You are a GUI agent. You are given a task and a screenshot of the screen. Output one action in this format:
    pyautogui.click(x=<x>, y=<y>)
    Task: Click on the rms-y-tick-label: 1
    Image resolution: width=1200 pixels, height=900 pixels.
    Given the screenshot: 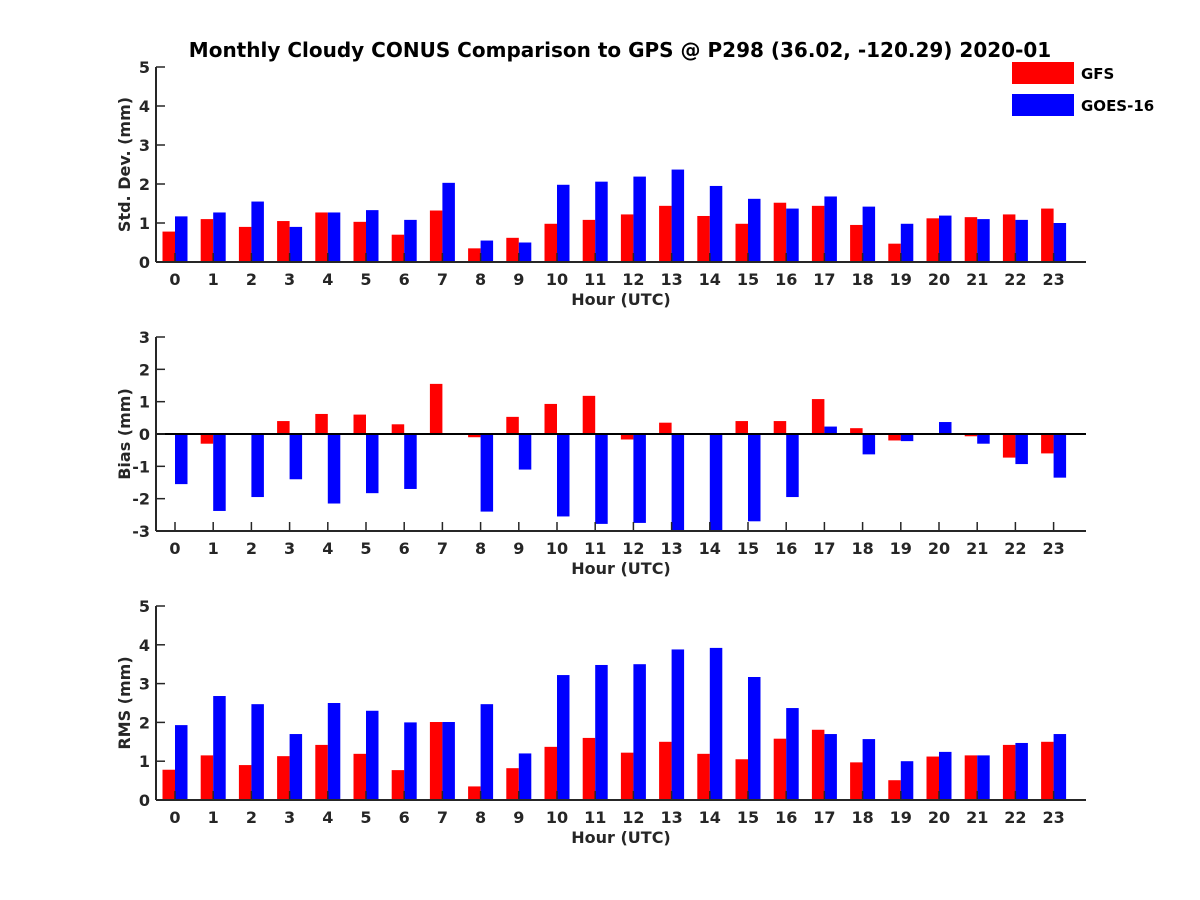 What is the action you would take?
    pyautogui.click(x=144, y=761)
    